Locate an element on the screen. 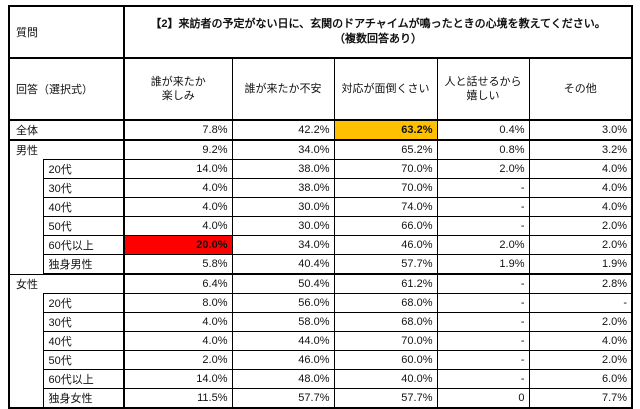  value-cell: 3.2% is located at coordinates (580, 149).